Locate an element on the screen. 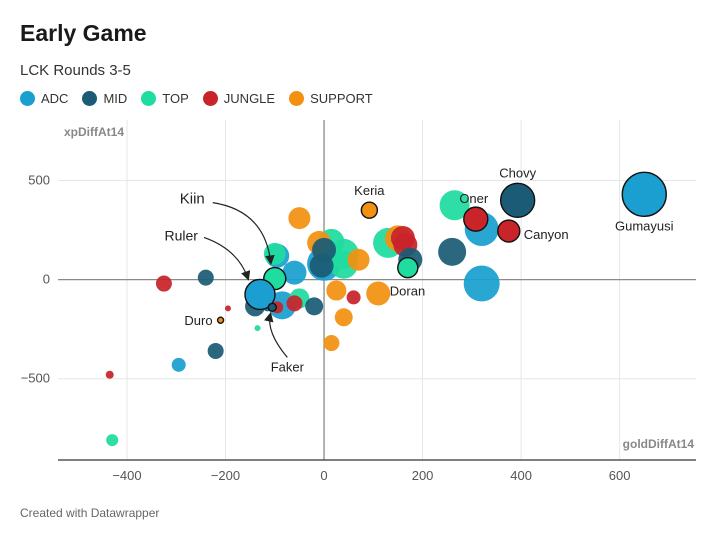 Image resolution: width=720 pixels, height=542 pixels. legend-label-adc: ADC is located at coordinates (55, 98).